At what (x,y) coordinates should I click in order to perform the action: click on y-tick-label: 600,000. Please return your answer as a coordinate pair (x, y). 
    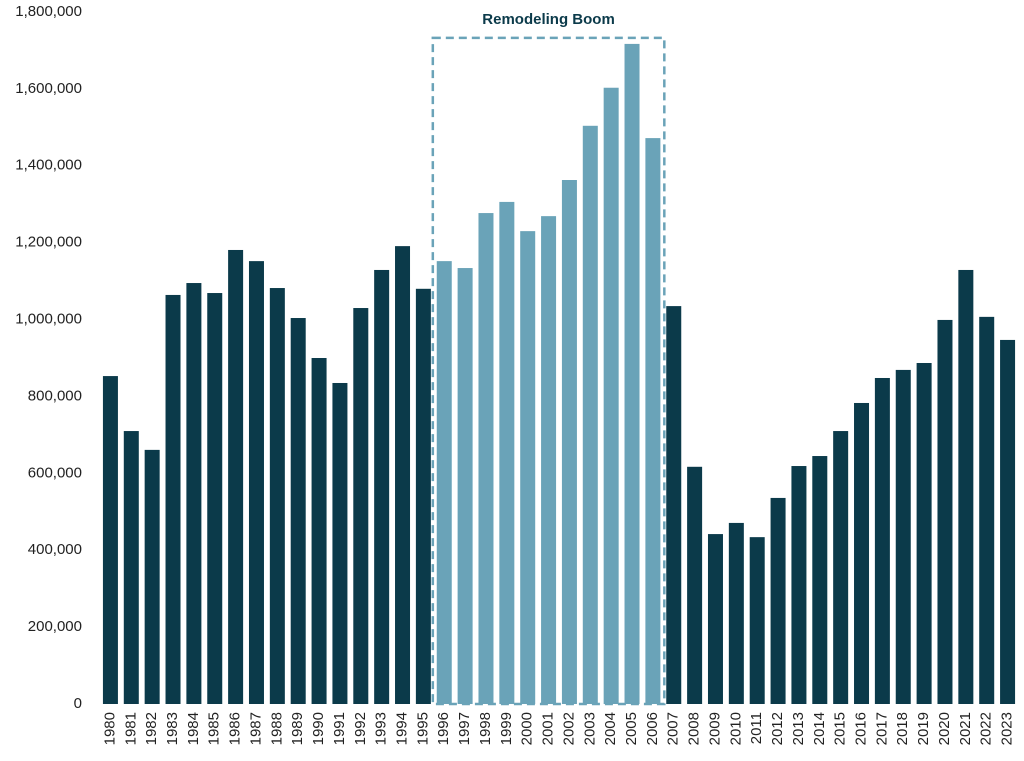
    Looking at the image, I should click on (55, 472).